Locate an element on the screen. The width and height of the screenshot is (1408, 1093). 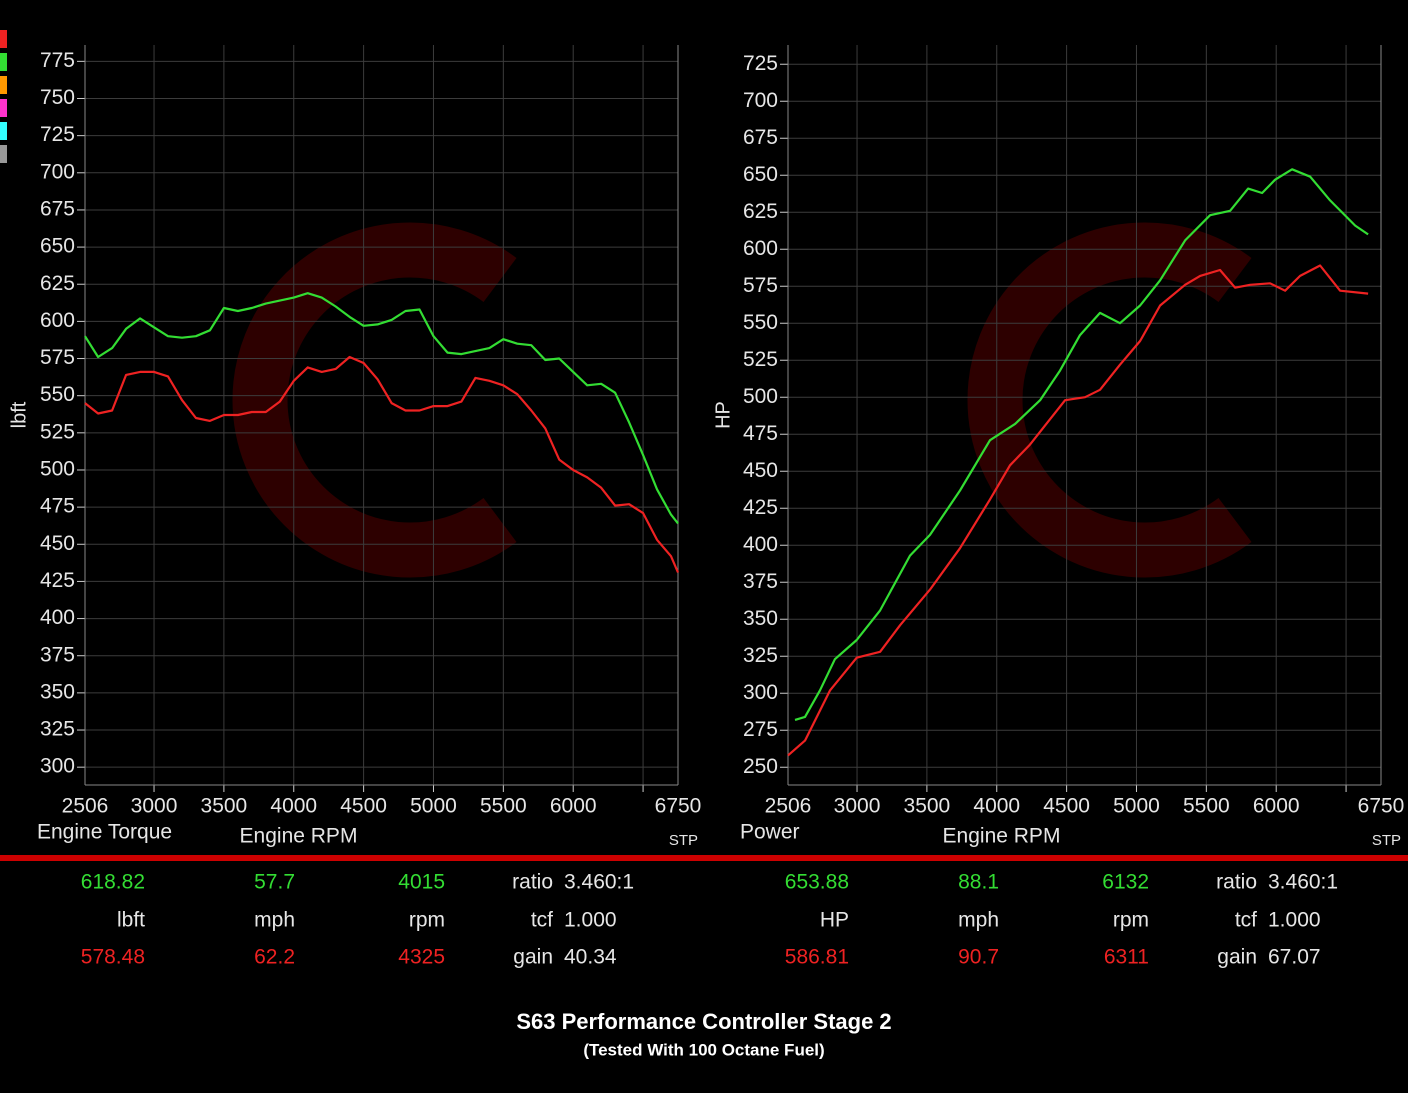
x-tick-label: 3000 is located at coordinates (154, 806).